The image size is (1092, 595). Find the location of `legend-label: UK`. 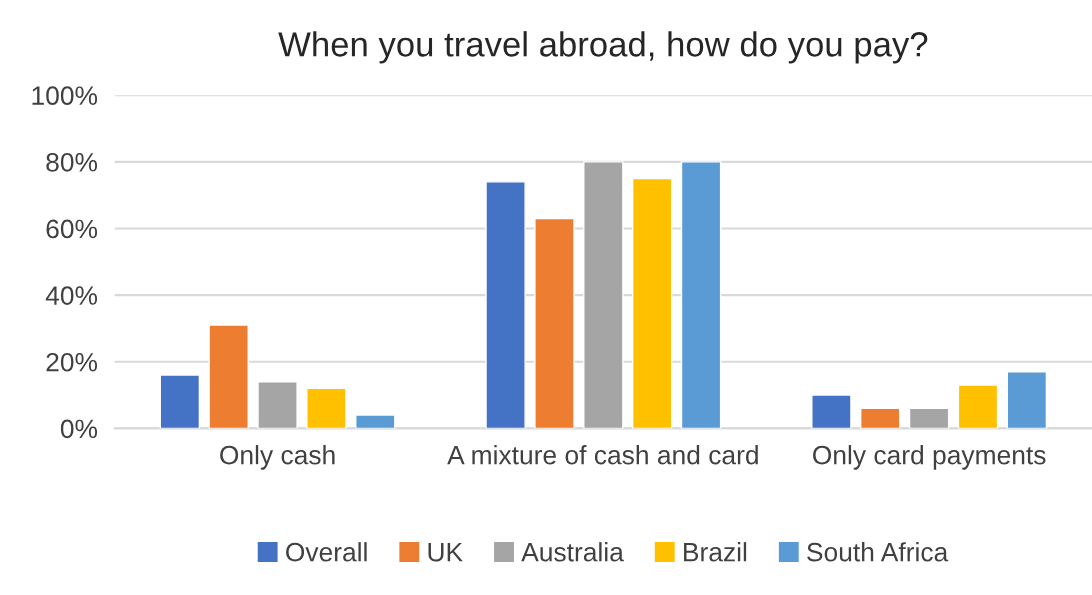

legend-label: UK is located at coordinates (445, 552).